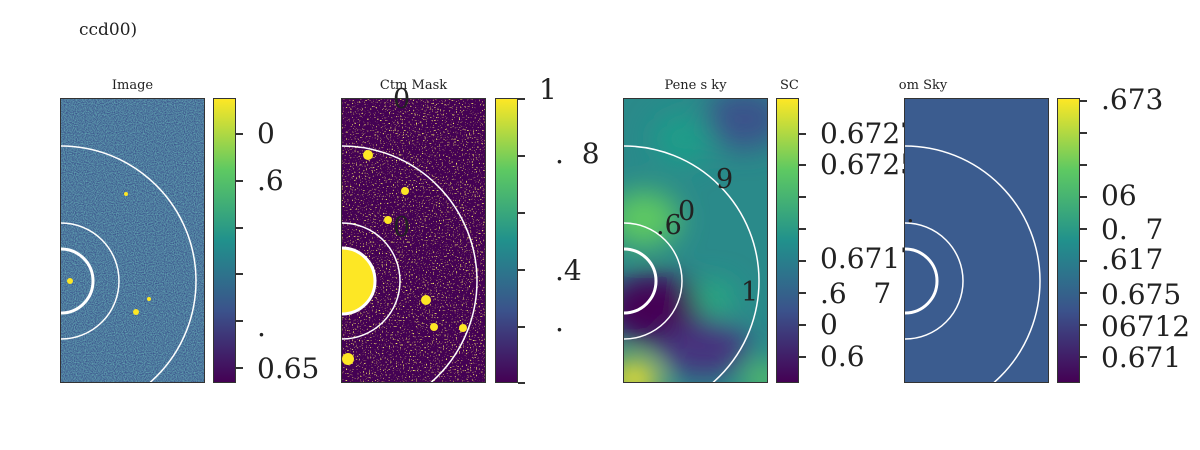 The width and height of the screenshot is (1200, 450). Describe the element at coordinates (506, 240) in the screenshot. I see `mask-colorbar` at that location.